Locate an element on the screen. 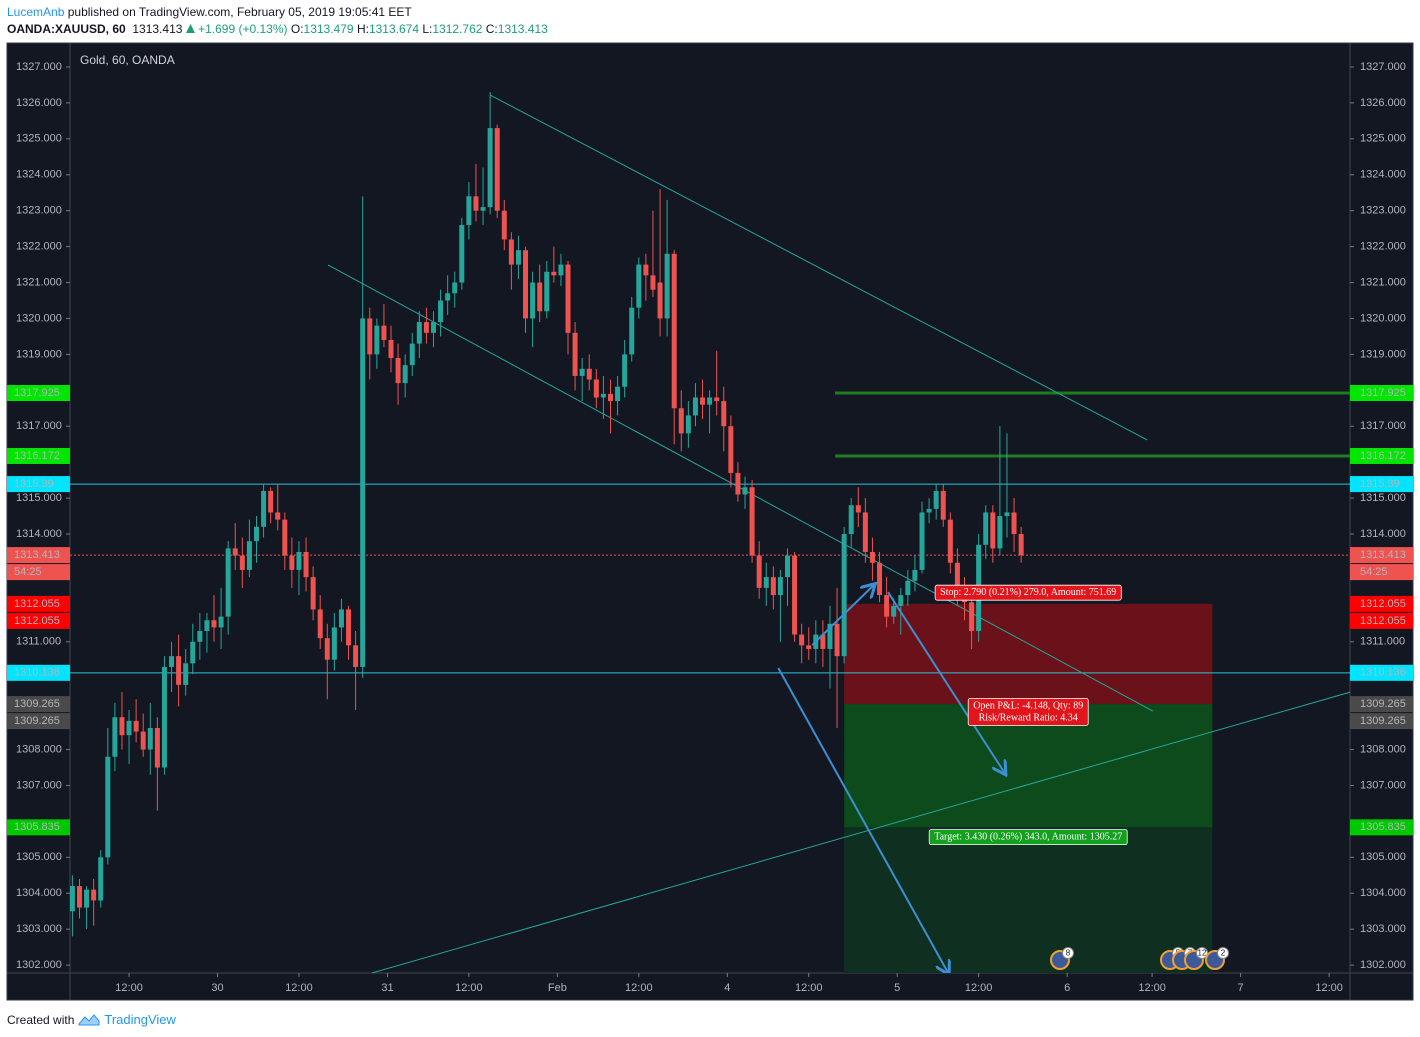 The image size is (1420, 1037). y-tick-label: 1308.000 is located at coordinates (1383, 749).